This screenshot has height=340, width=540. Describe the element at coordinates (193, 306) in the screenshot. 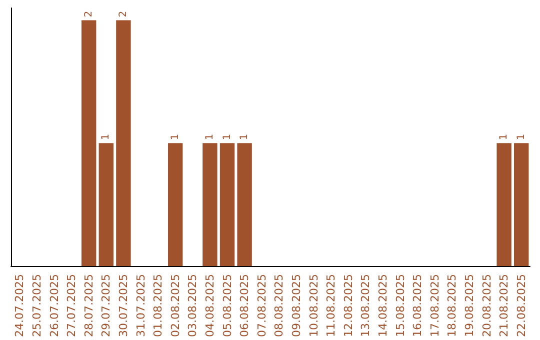

I see `x-tick-label: 03.08.2025` at that location.